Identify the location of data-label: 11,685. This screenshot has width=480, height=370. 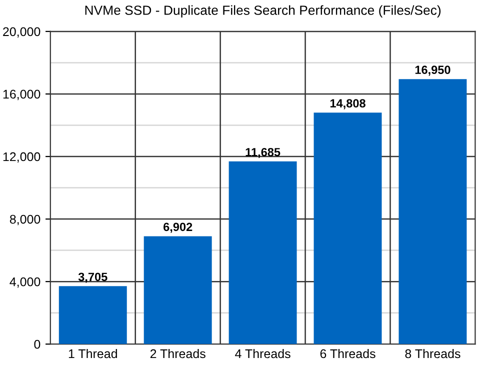
(263, 153).